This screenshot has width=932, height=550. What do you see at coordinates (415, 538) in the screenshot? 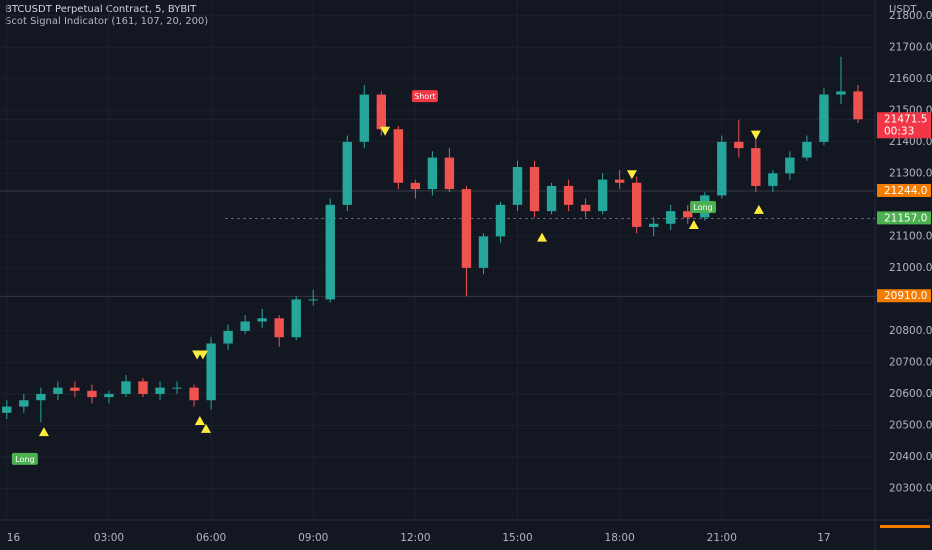
I see `x-tick-label: 12:00` at bounding box center [415, 538].